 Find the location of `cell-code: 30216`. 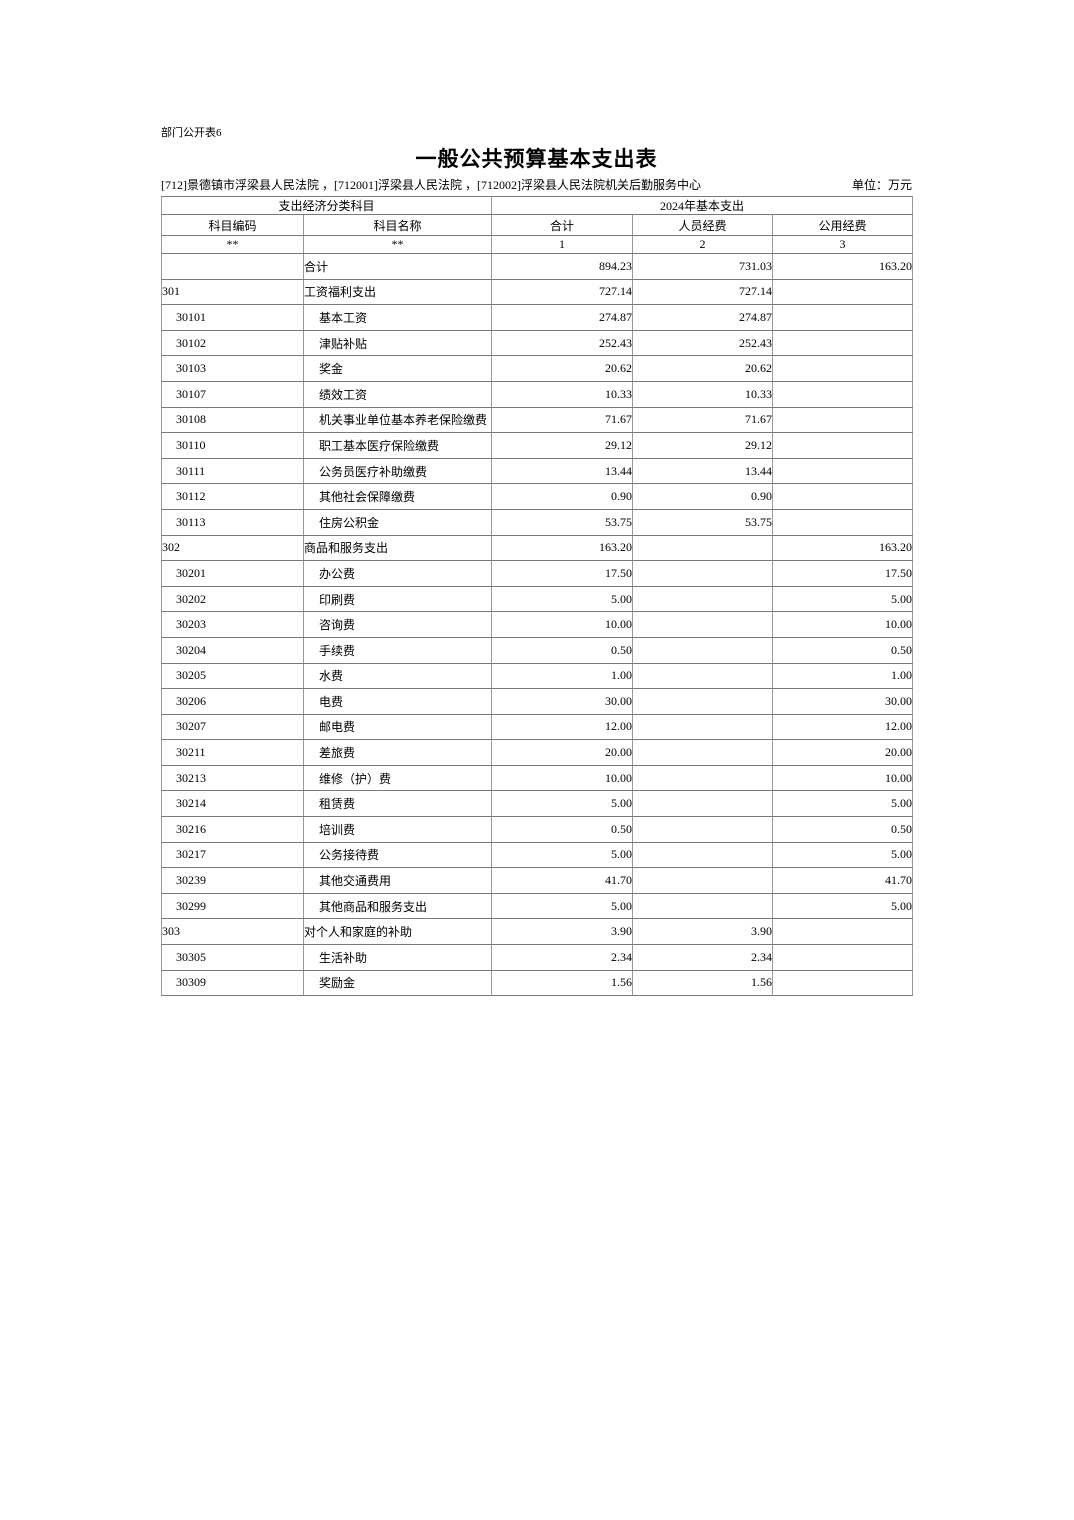

cell-code: 30216 is located at coordinates (232, 829).